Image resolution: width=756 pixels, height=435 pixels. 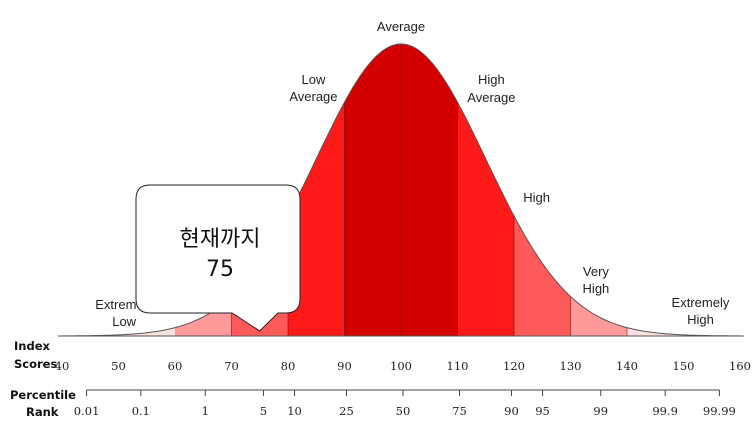 I want to click on score-tick-label: 70, so click(x=231, y=366).